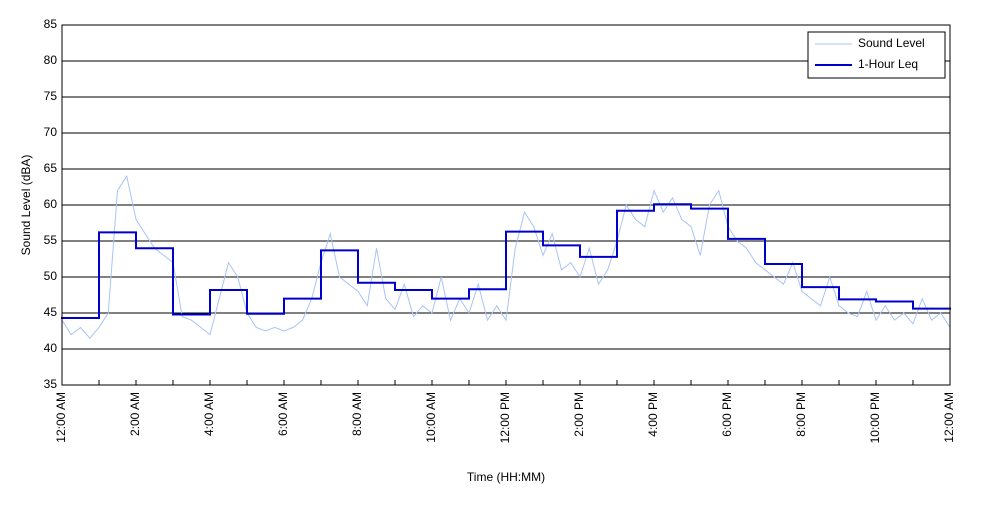 This screenshot has height=505, width=1000. I want to click on x-tick-label: 10:00 PM, so click(875, 417).